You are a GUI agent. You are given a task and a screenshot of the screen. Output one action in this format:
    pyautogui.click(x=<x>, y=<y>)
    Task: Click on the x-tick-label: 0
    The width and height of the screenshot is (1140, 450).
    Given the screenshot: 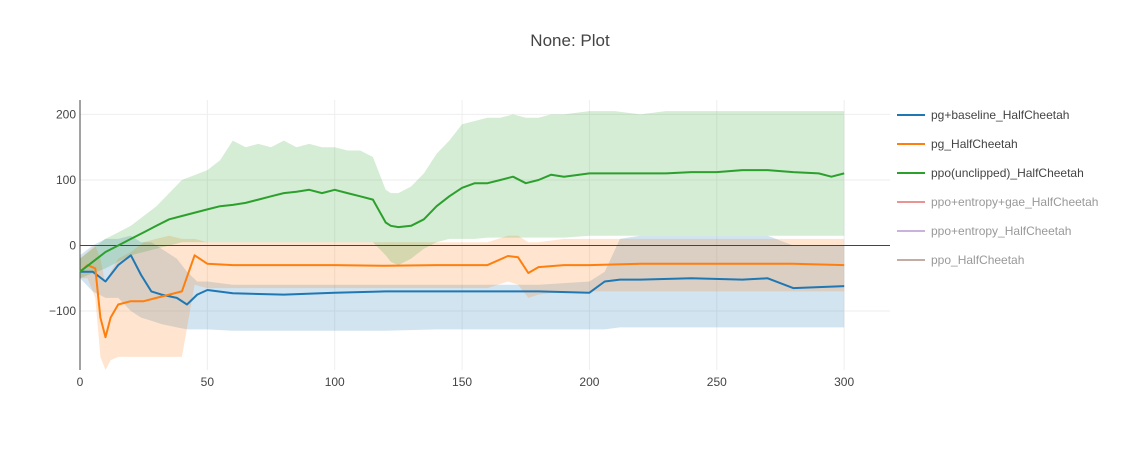 What is the action you would take?
    pyautogui.click(x=80, y=382)
    